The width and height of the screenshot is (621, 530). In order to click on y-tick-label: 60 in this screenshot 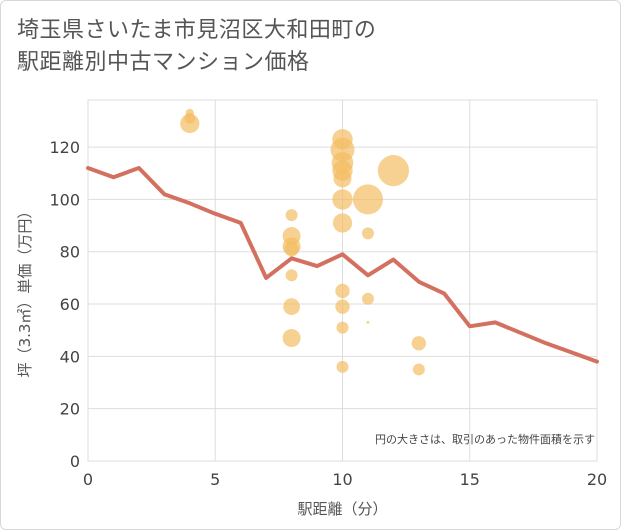, I will do `click(70, 304)`.